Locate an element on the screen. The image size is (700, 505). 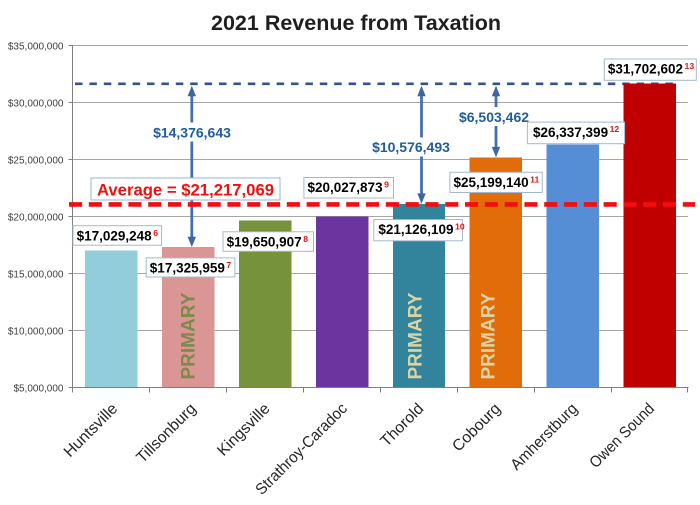
svg-text: $15,000,000 is located at coordinates (36, 274).